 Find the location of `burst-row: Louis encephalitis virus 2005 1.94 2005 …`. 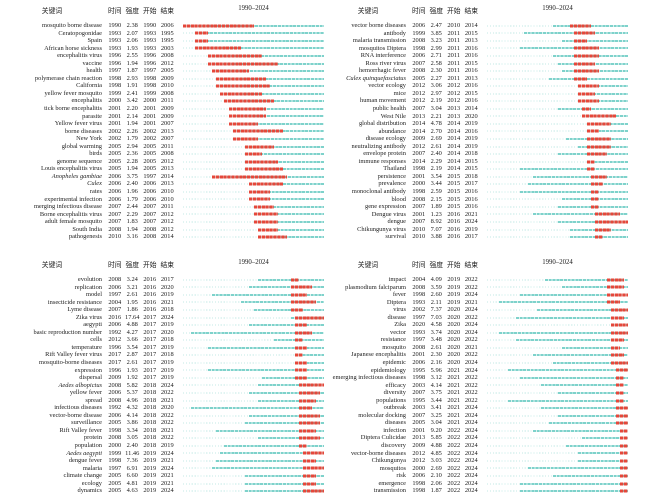

burst-row: Louis encephalitis virus 2005 1.94 2005 … is located at coordinates (166, 169).